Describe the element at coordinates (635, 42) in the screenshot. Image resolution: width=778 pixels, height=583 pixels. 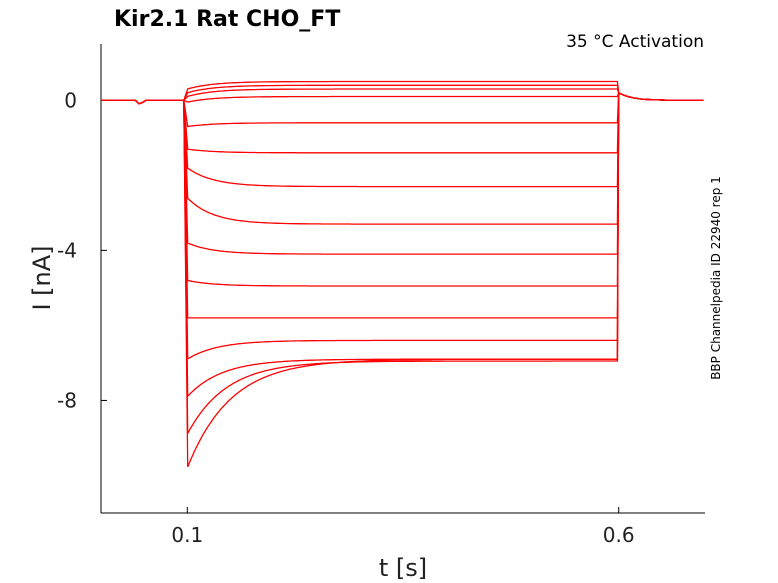
I see `chart-annotation: 35 °C Activation` at that location.